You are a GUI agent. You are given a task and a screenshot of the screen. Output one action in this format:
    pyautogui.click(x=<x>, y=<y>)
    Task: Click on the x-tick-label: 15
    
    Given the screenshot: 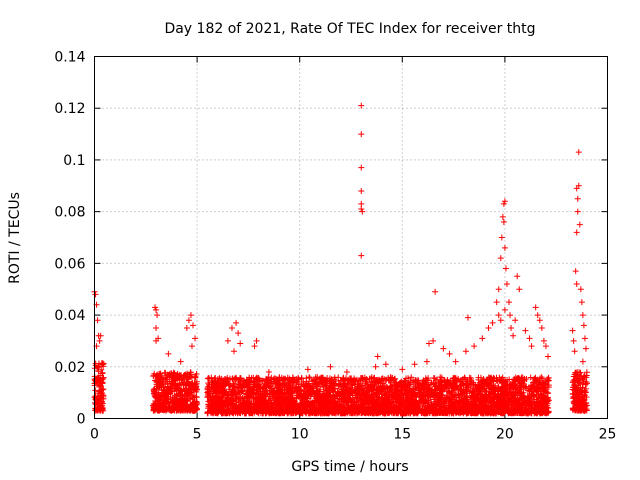 What is the action you would take?
    pyautogui.click(x=402, y=435)
    